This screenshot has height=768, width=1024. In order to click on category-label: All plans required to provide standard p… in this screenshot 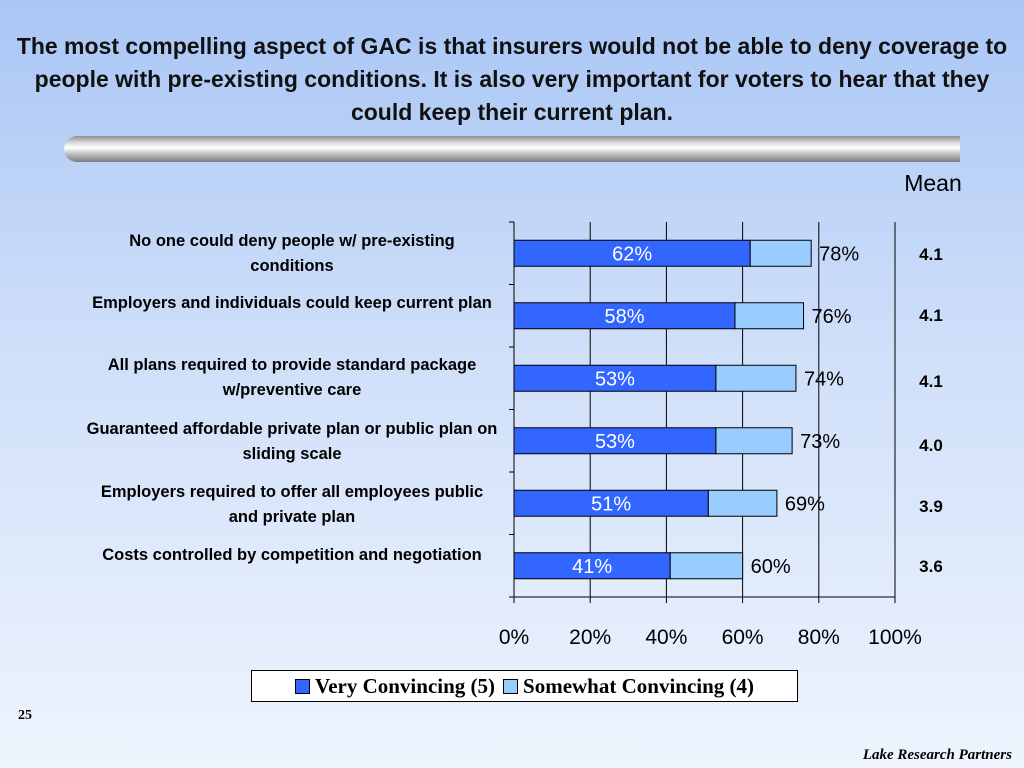, I will do `click(292, 377)`.